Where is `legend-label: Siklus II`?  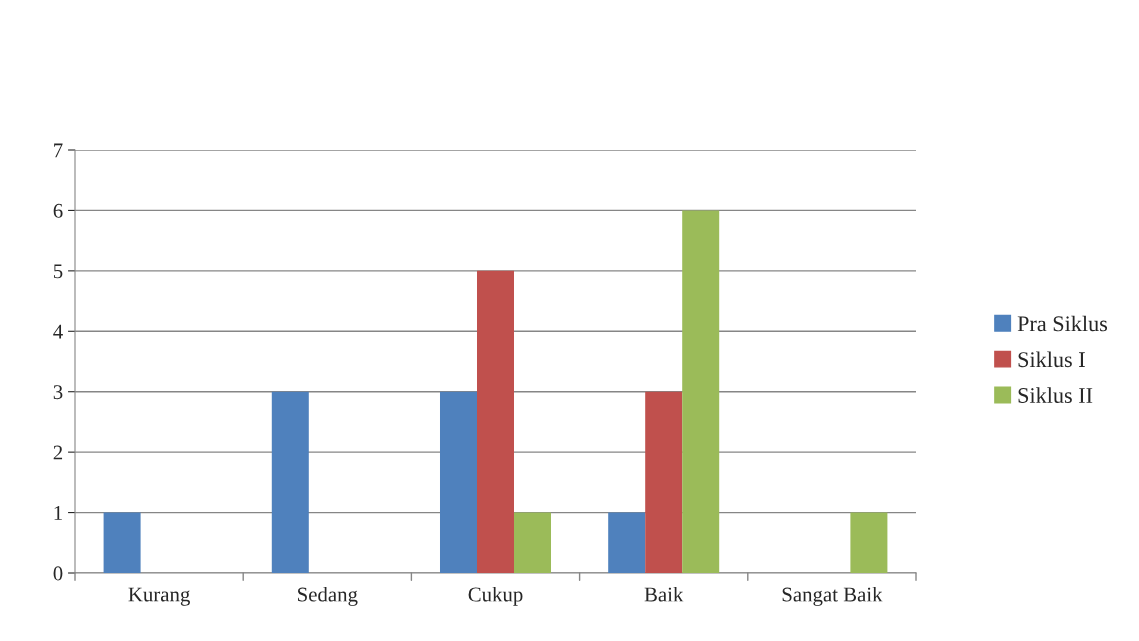
legend-label: Siklus II is located at coordinates (1055, 395).